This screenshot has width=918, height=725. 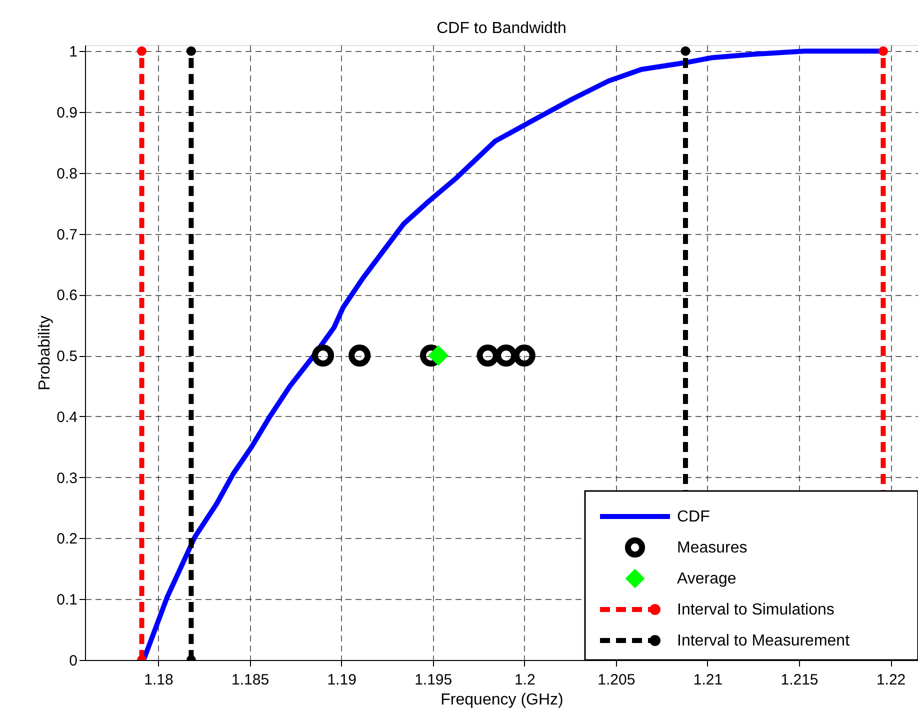 I want to click on x-tick-label: 1.21, so click(x=708, y=680).